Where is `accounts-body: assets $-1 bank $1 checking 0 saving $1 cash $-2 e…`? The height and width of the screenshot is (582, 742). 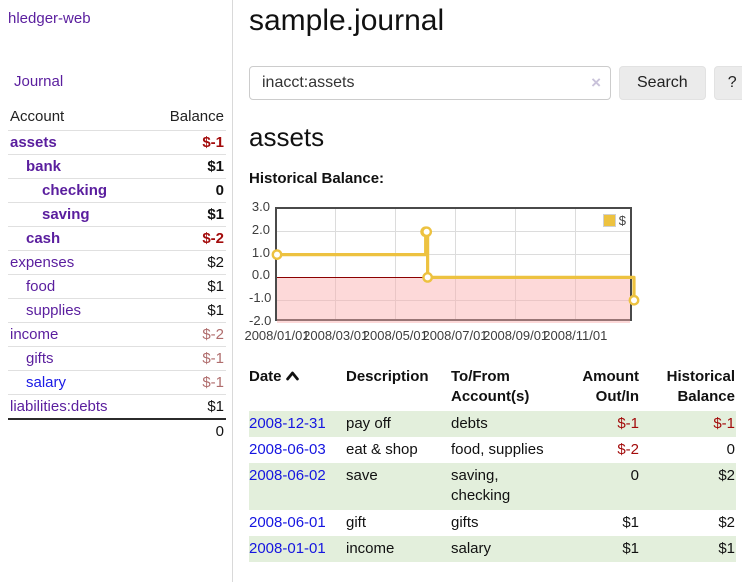 accounts-body: assets $-1 bank $1 checking 0 saving $1 cash $-2 e… is located at coordinates (117, 274).